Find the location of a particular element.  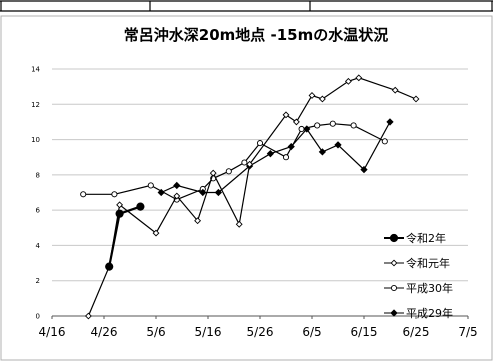

y-tick-label: 6 is located at coordinates (38, 211).